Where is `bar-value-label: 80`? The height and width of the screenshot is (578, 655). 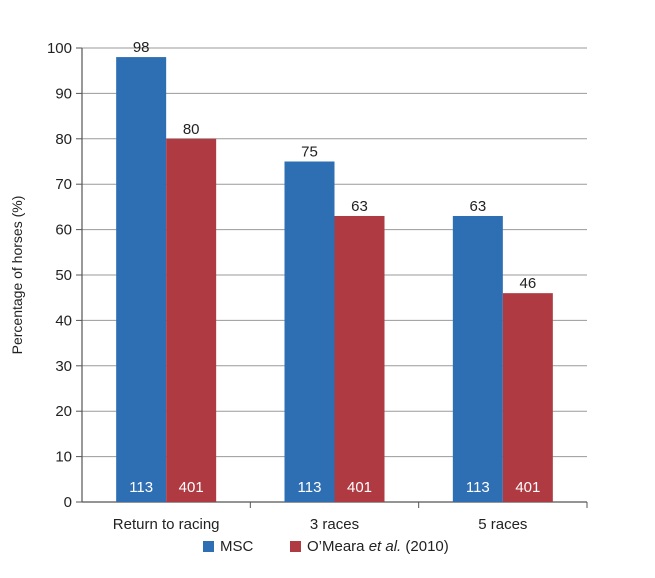
bar-value-label: 80 is located at coordinates (191, 129).